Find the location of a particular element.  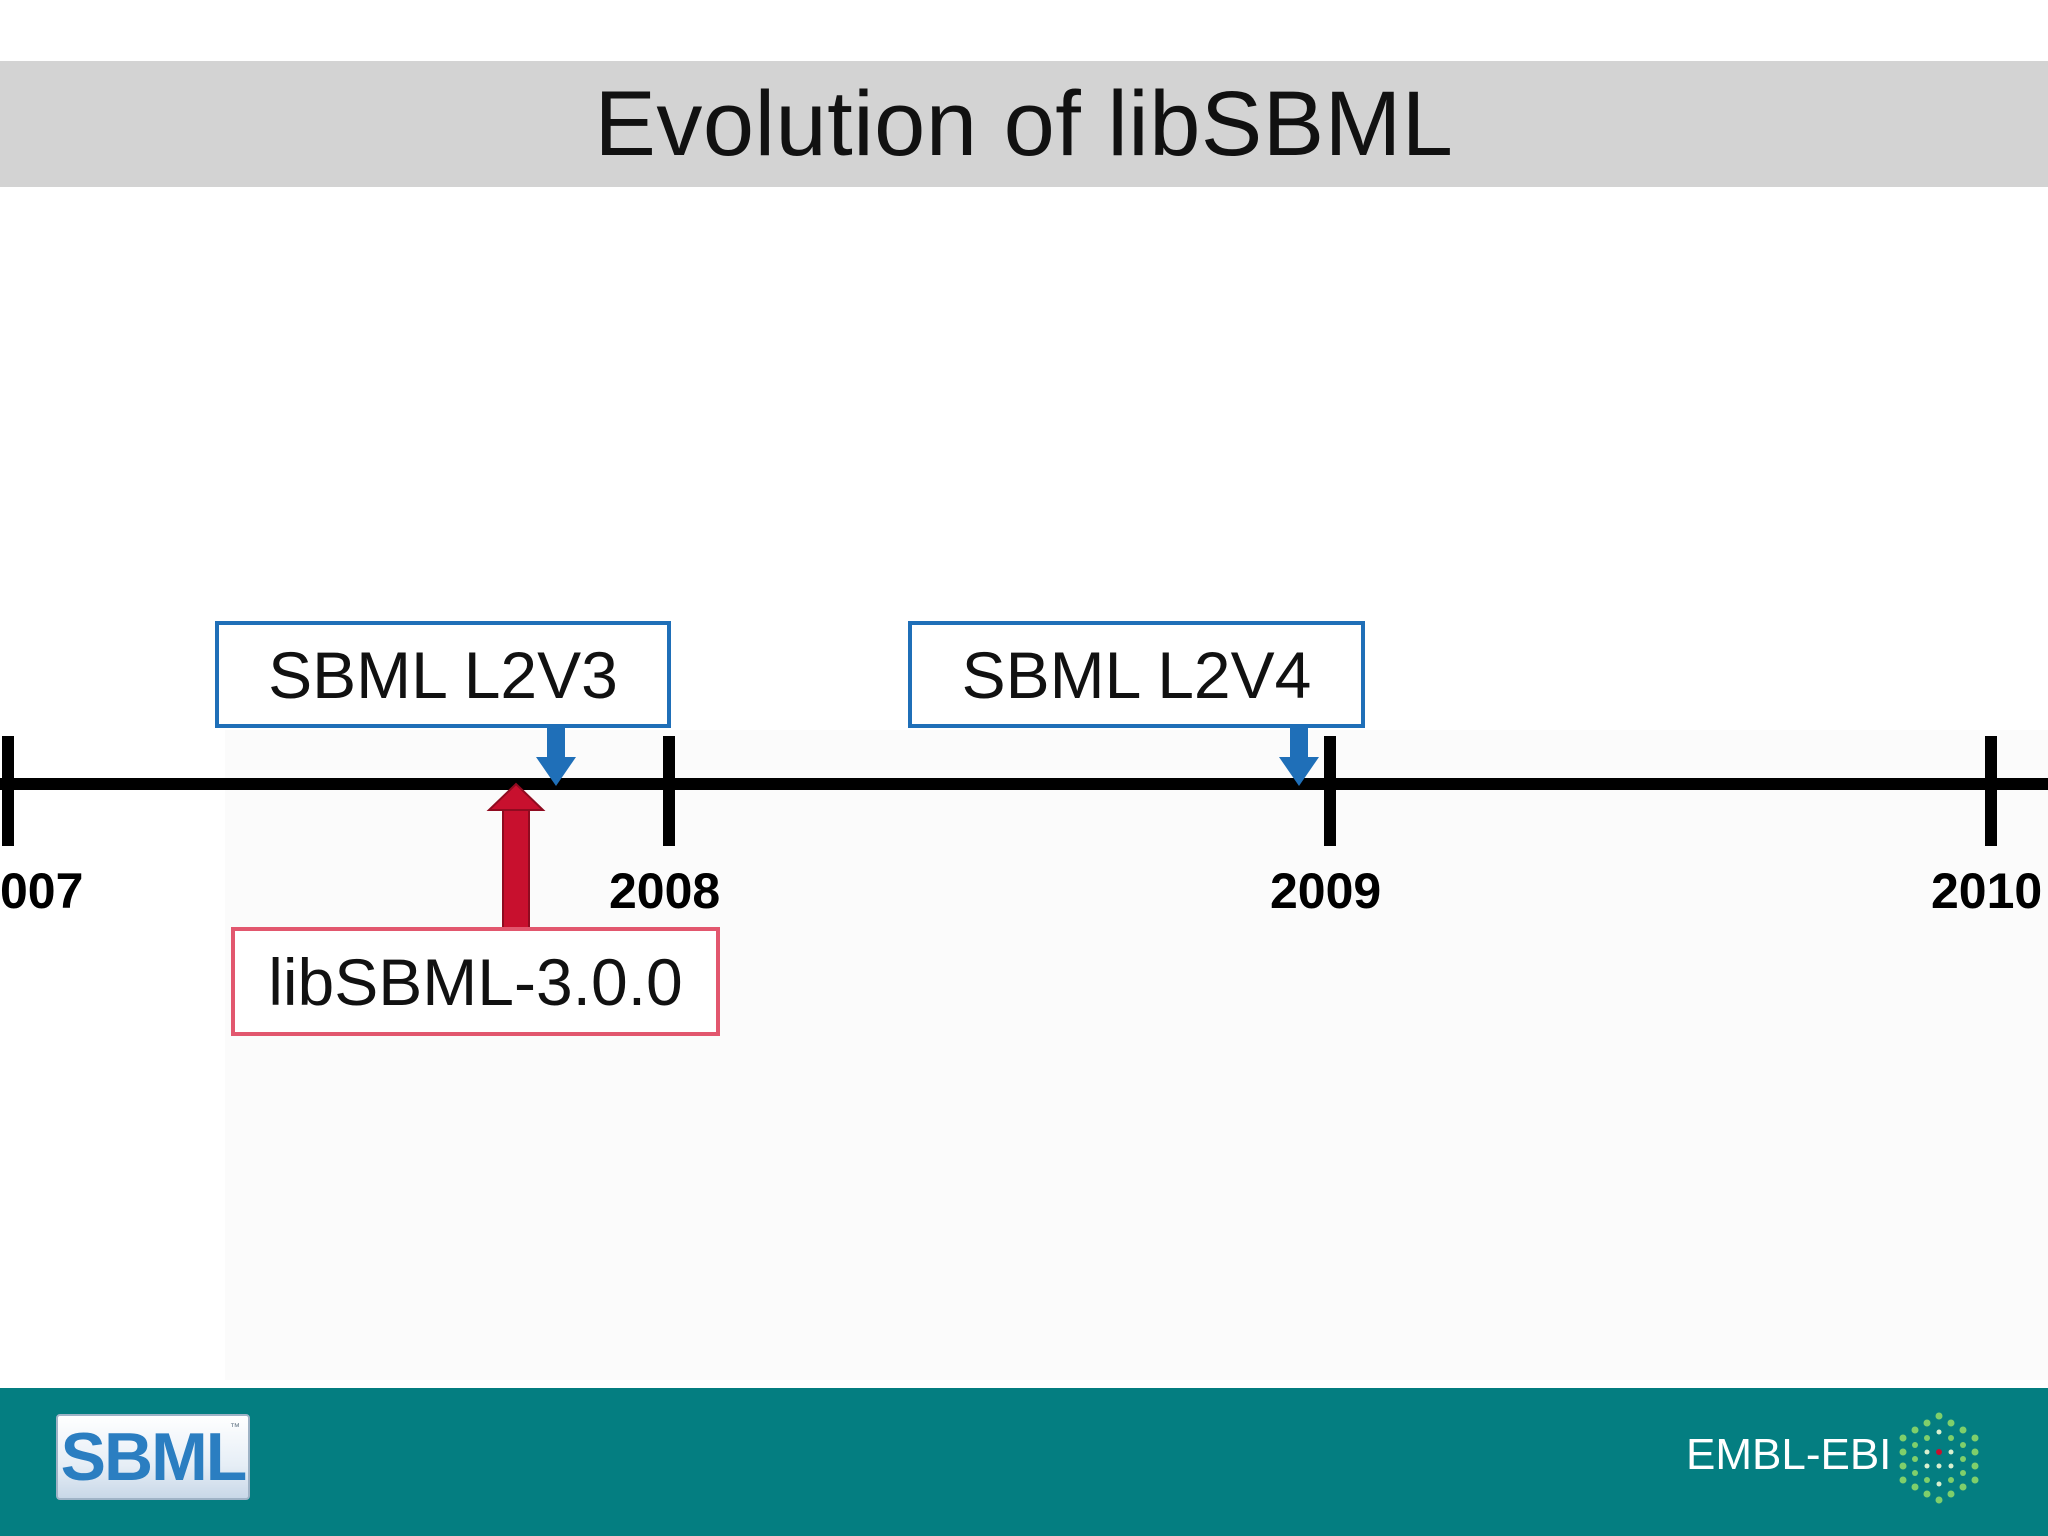

release-box-libsbml-3-0-0: libSBML-3.0.0 is located at coordinates (475, 981).